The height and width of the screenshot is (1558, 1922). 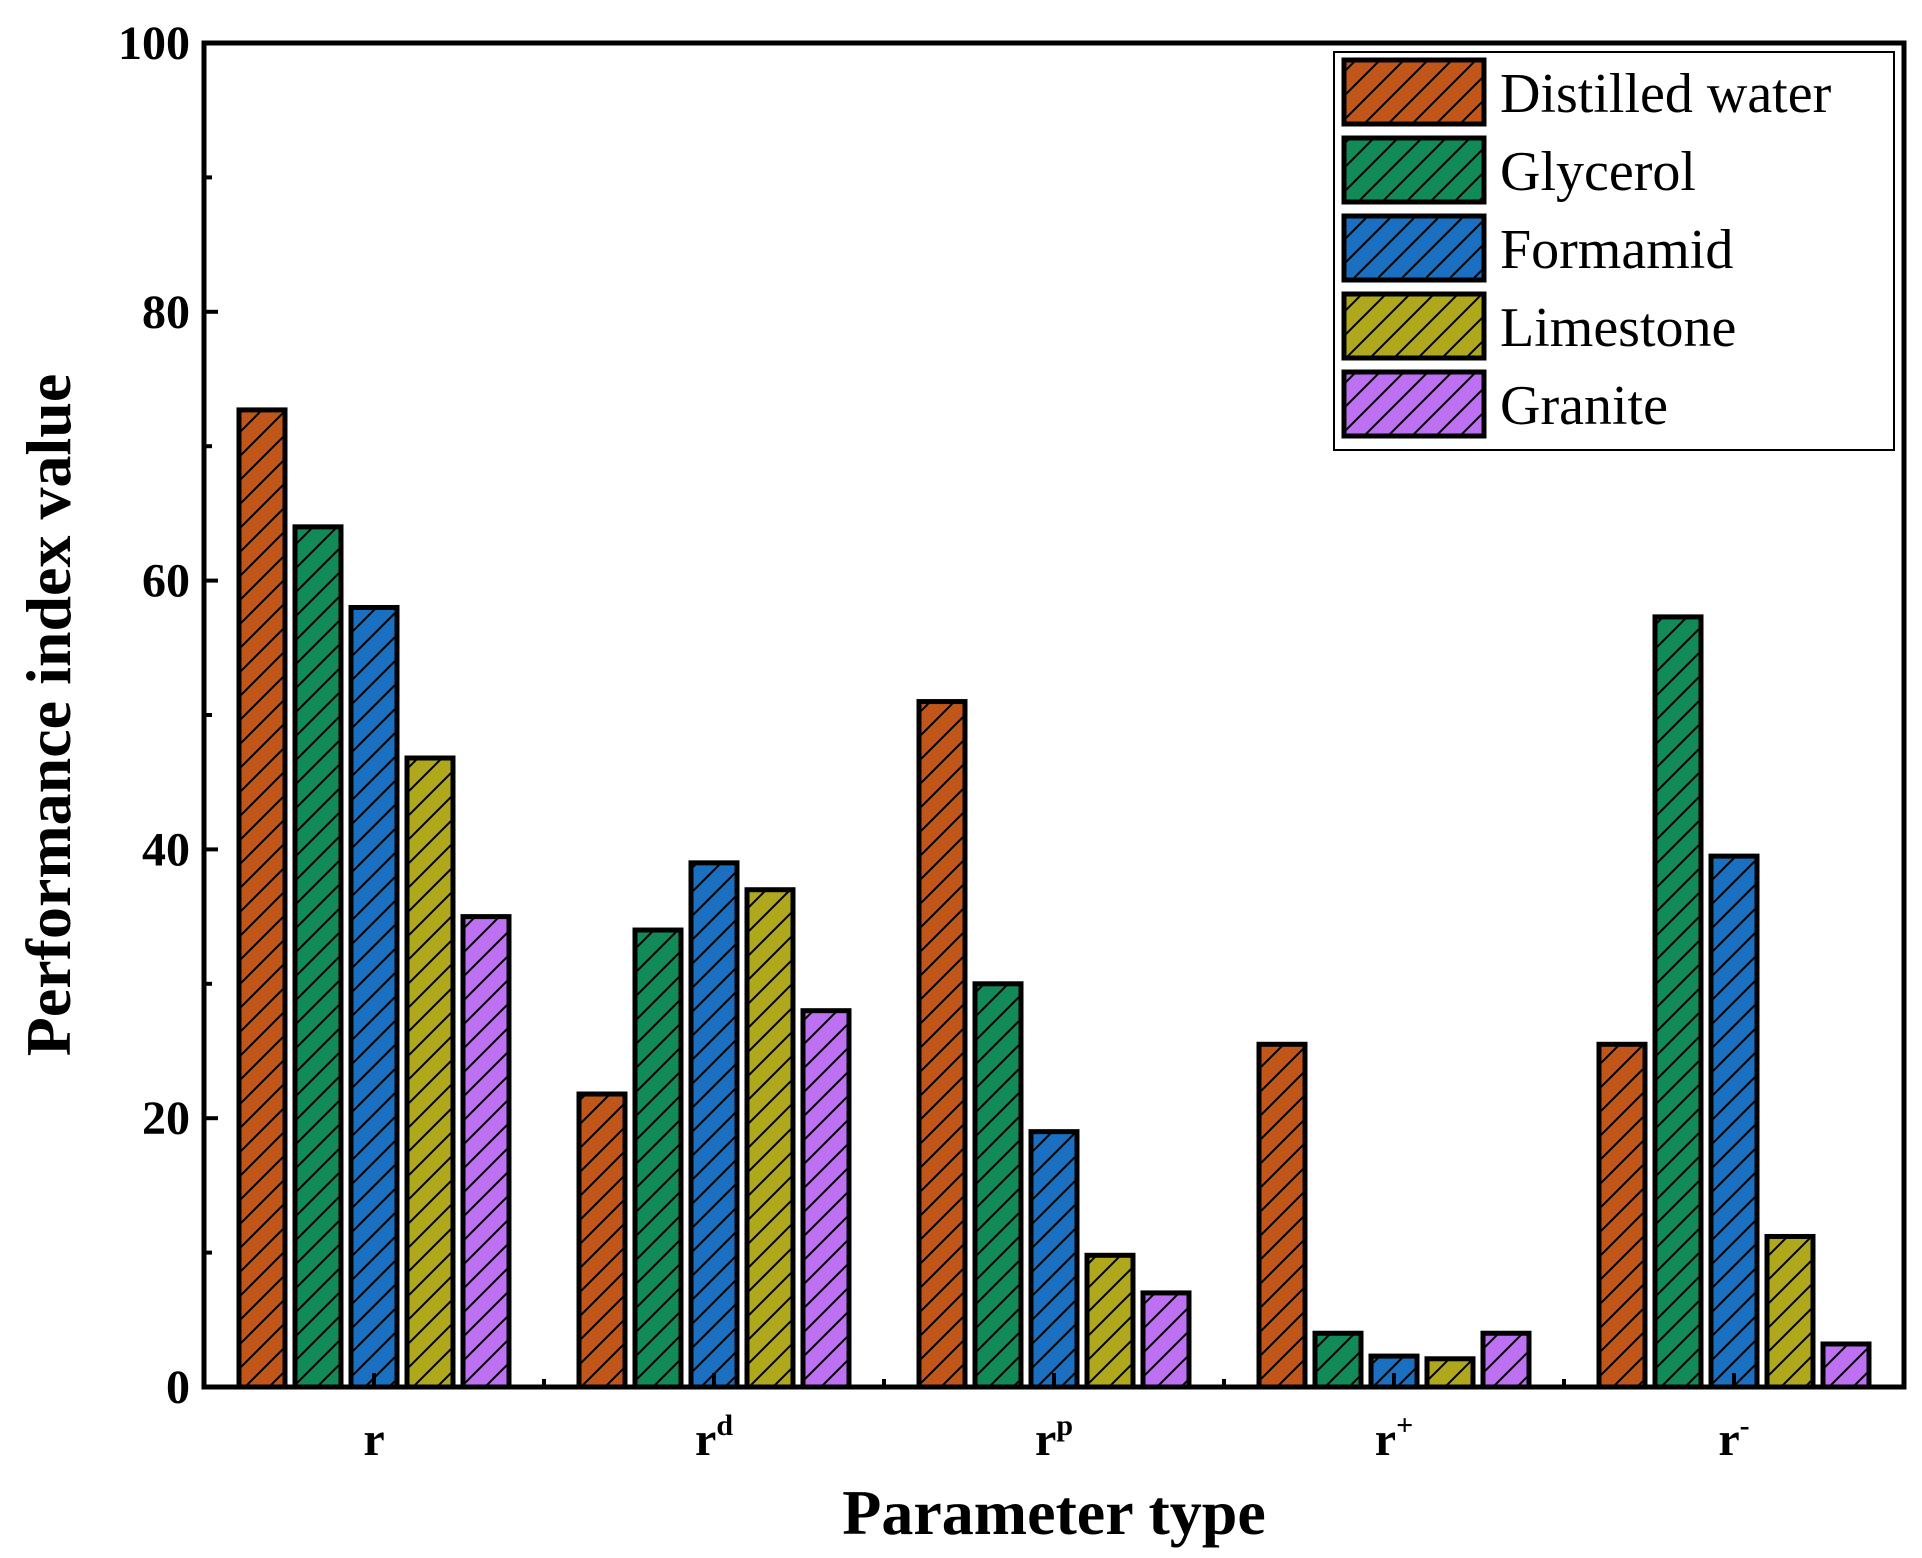 I want to click on legend-label: Distilled water, so click(x=1666, y=94).